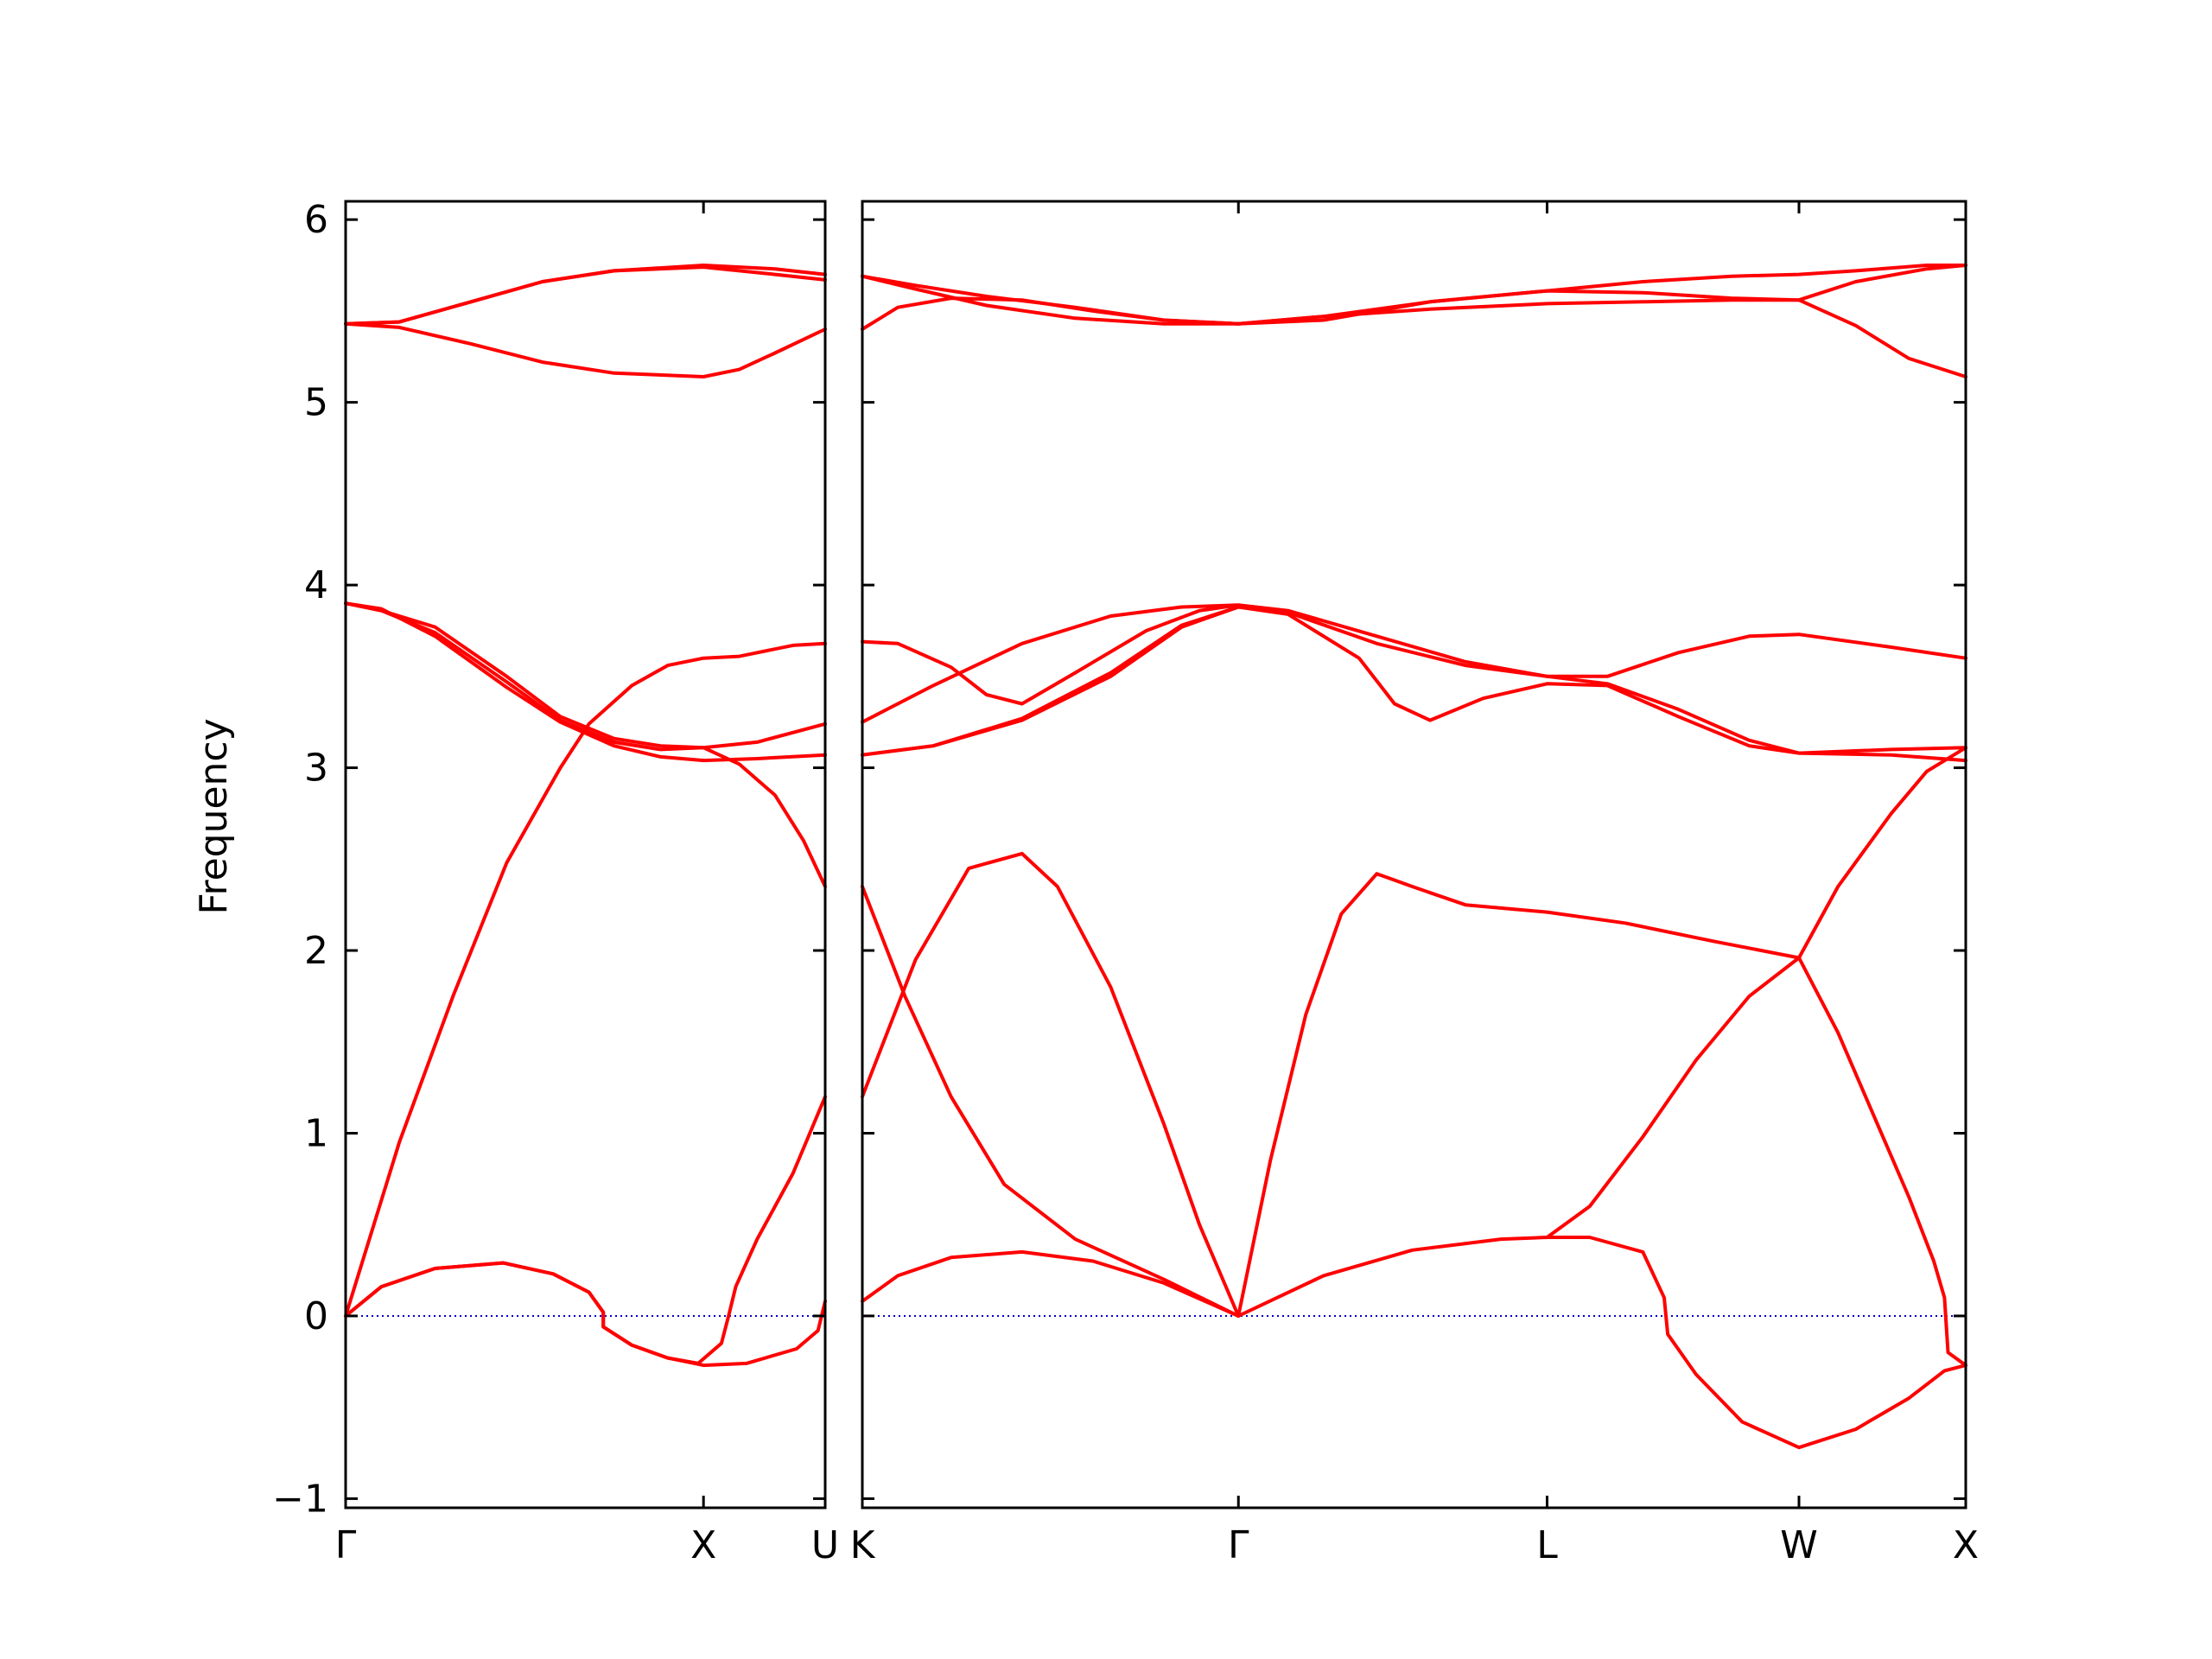 Image resolution: width=2212 pixels, height=1659 pixels. Describe the element at coordinates (1547, 1545) in the screenshot. I see `x-tick-label: L` at that location.